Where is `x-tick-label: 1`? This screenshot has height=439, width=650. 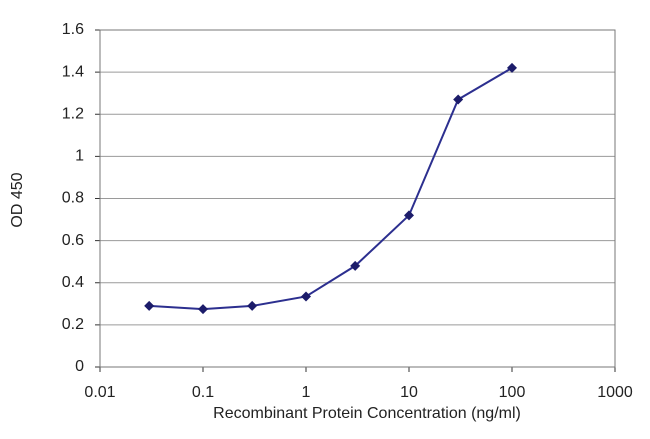 x-tick-label: 1 is located at coordinates (306, 392).